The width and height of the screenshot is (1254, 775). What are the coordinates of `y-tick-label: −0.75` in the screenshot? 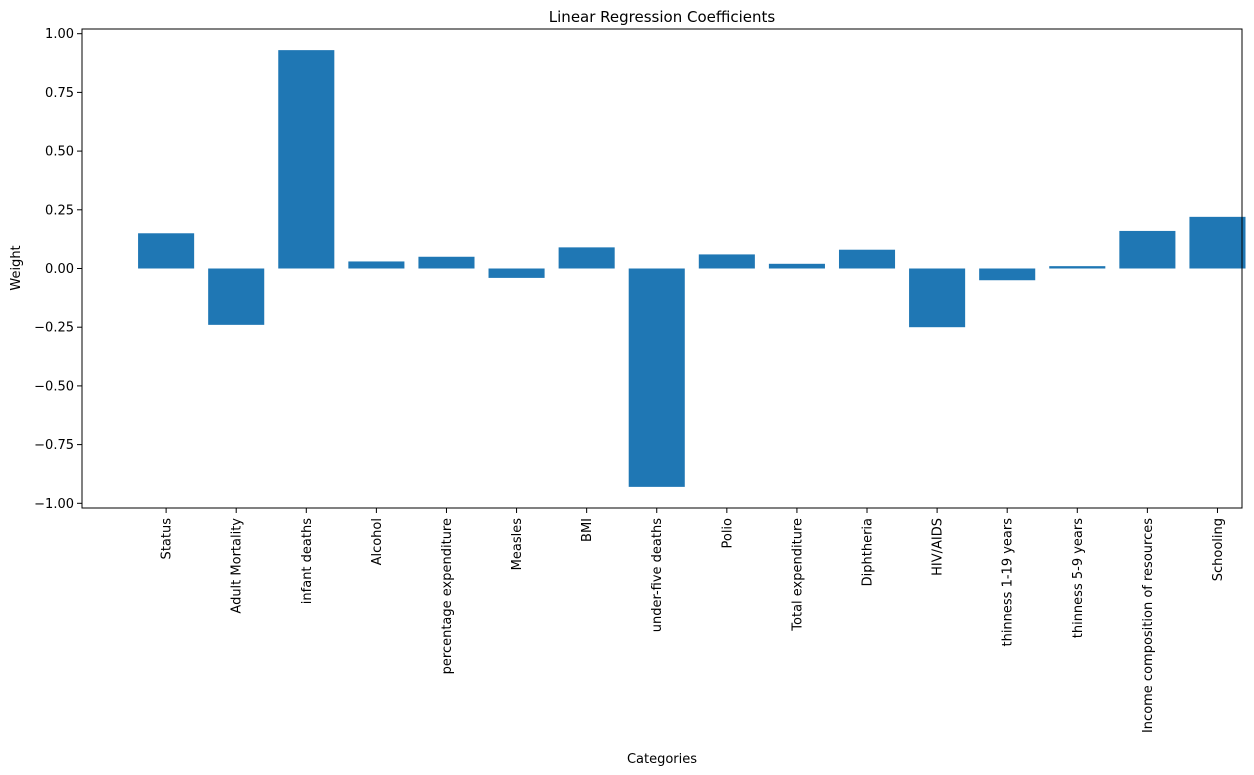 It's located at (54, 445).